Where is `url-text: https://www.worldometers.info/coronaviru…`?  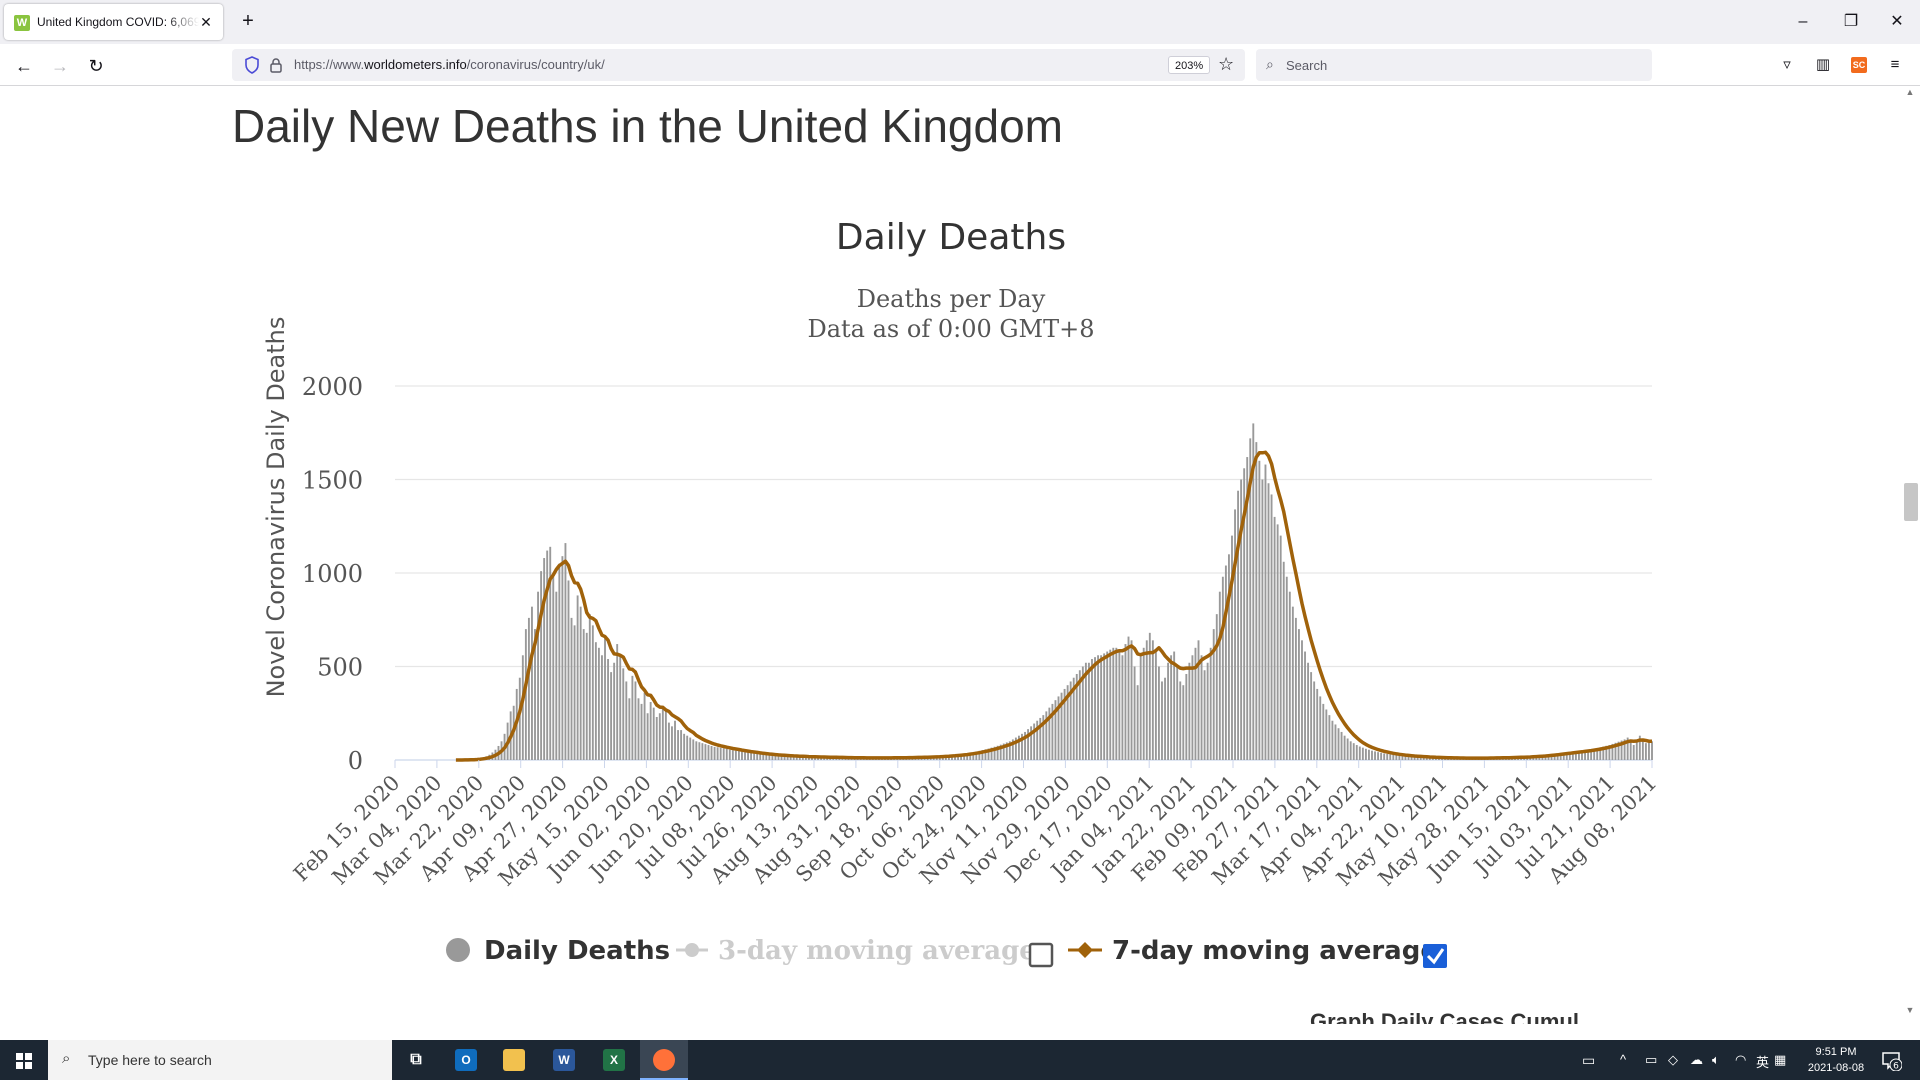 url-text: https://www.worldometers.info/coronaviru… is located at coordinates (449, 64).